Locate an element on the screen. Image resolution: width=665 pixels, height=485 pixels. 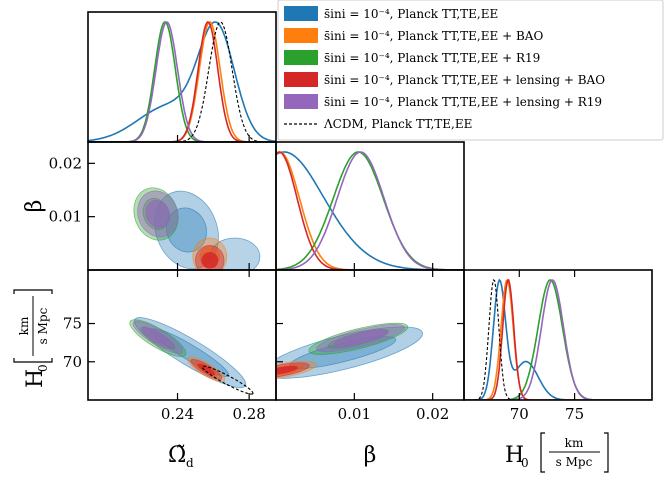
curve-omega-lens_bao is located at coordinates (182, 81).